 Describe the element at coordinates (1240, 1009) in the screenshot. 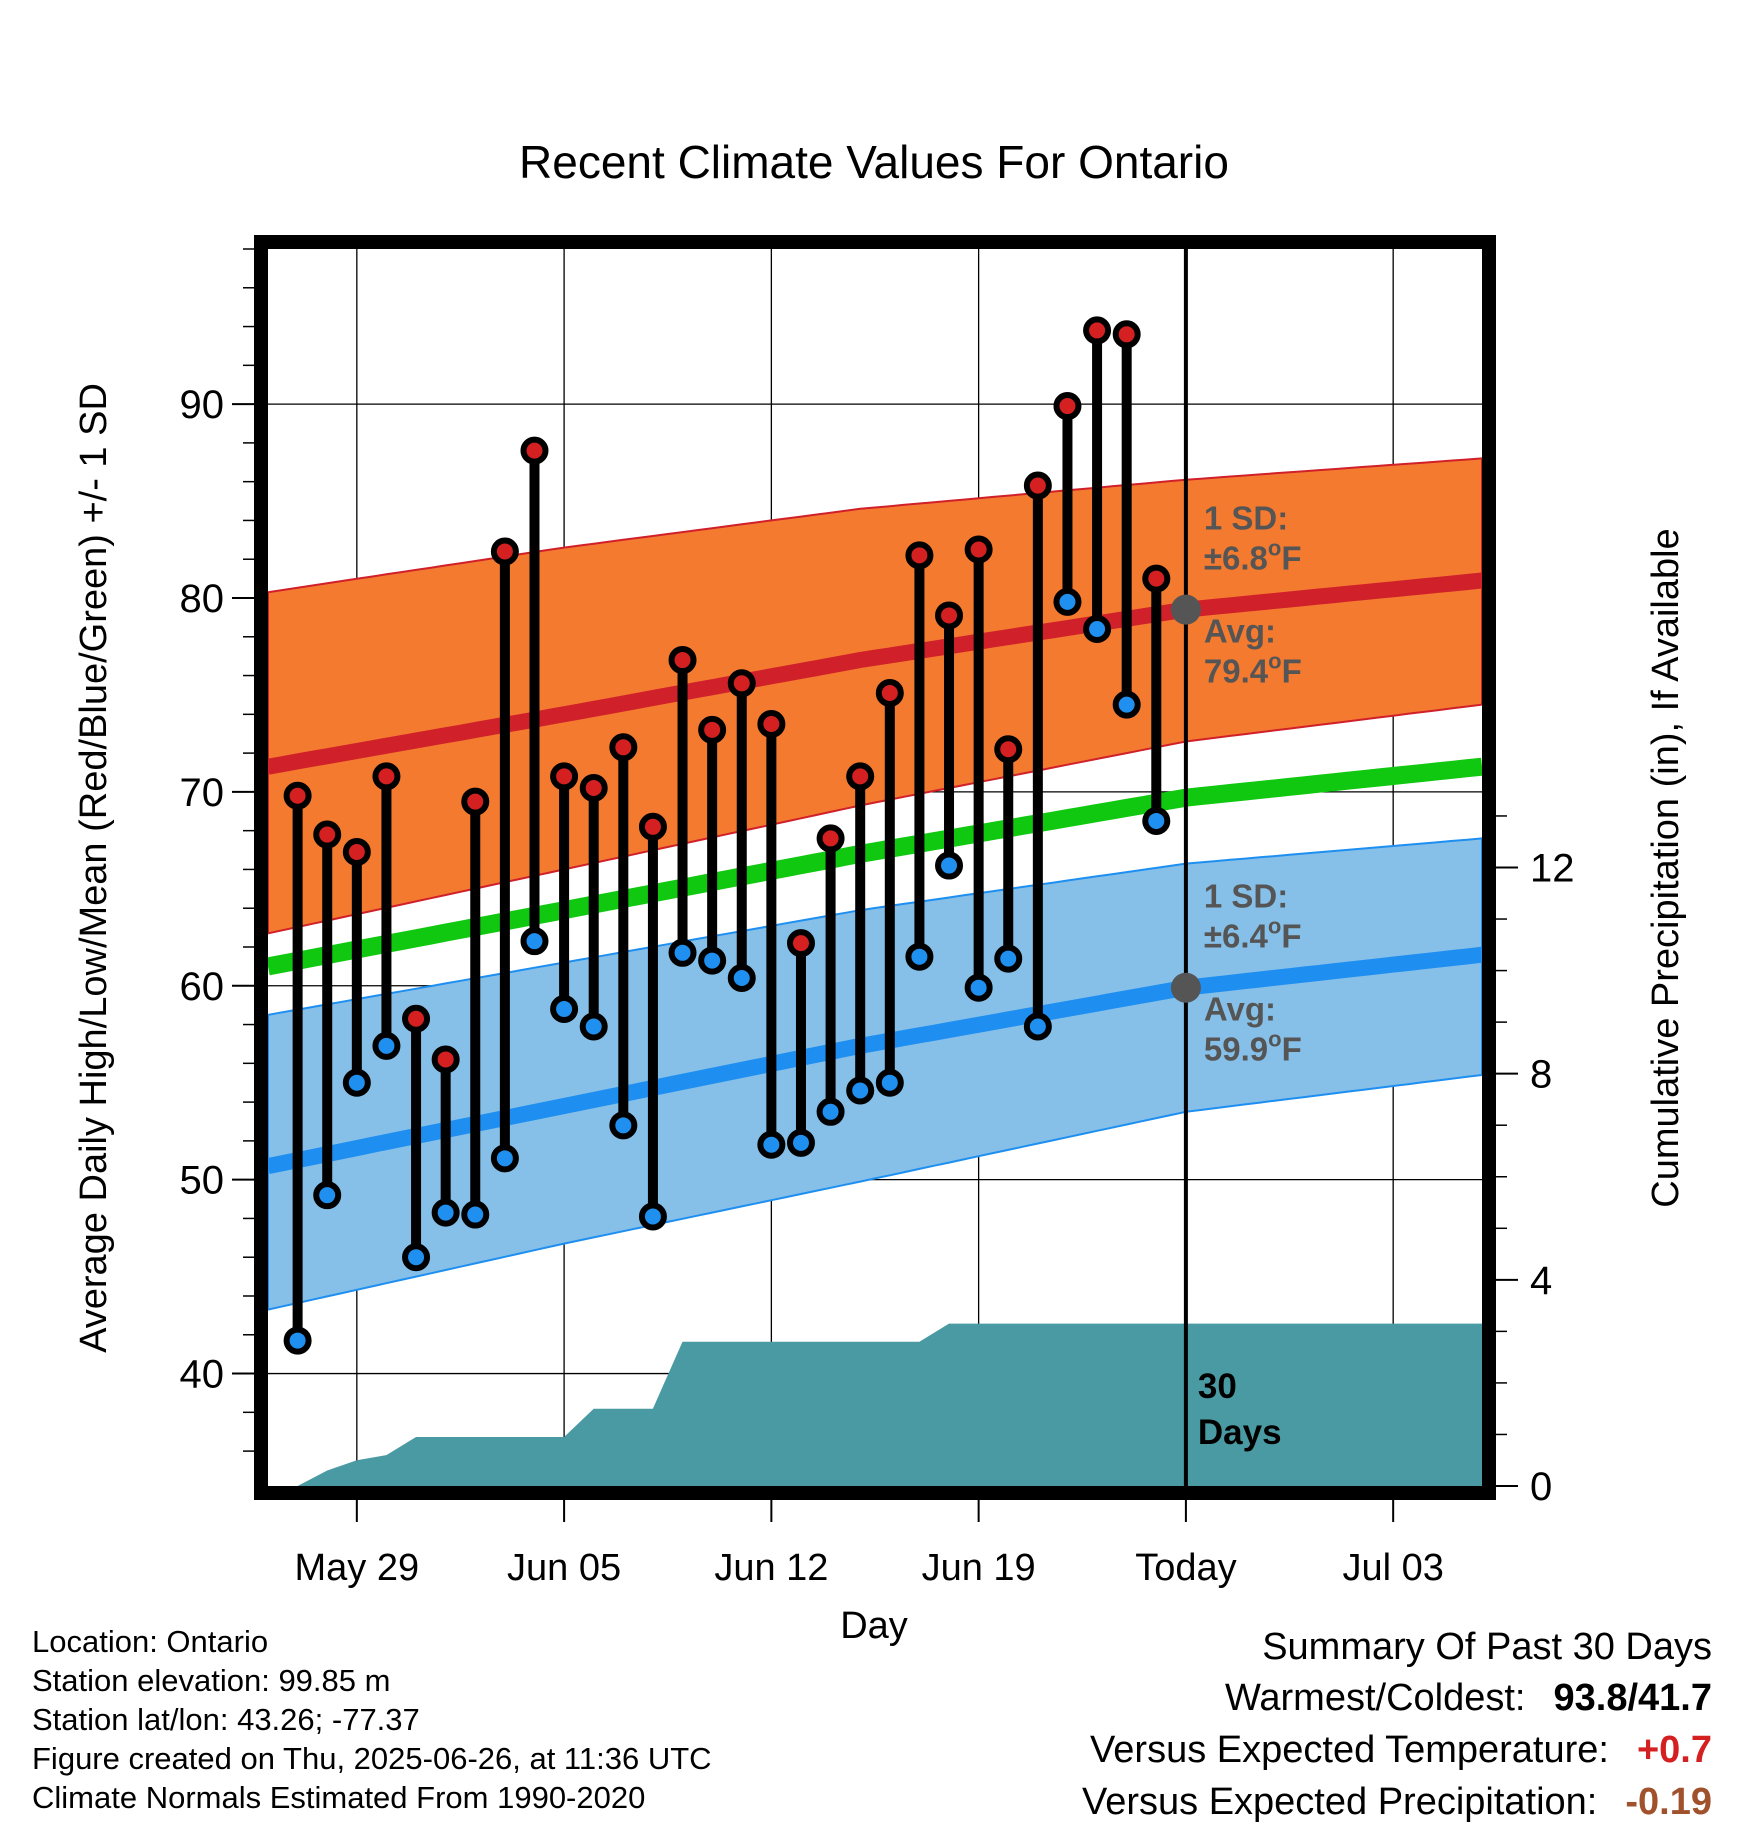

I see `low-annotation-avg-label: Avg:` at that location.